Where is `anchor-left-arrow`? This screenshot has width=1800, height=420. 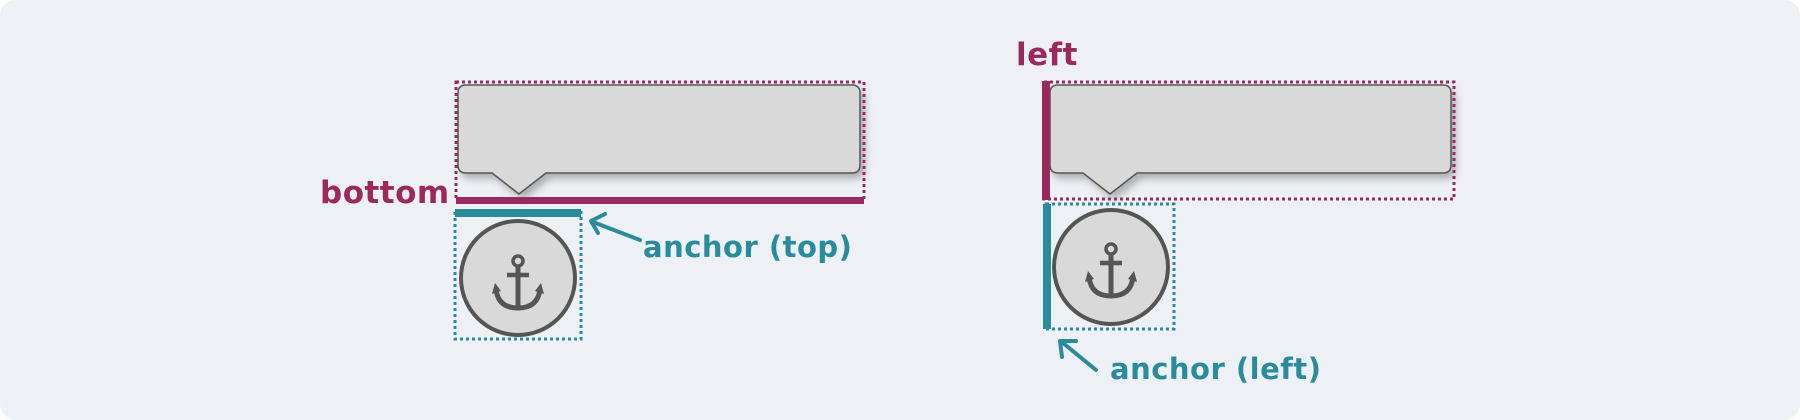 anchor-left-arrow is located at coordinates (1078, 355).